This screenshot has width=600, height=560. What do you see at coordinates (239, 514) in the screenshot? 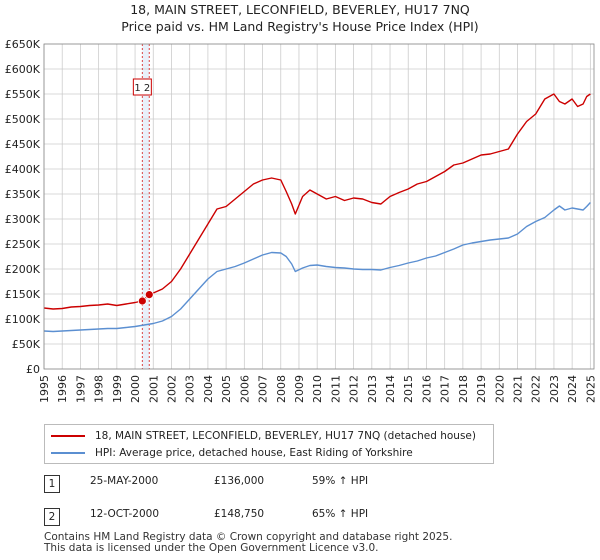
I see `transaction-price: £148,750` at bounding box center [239, 514].